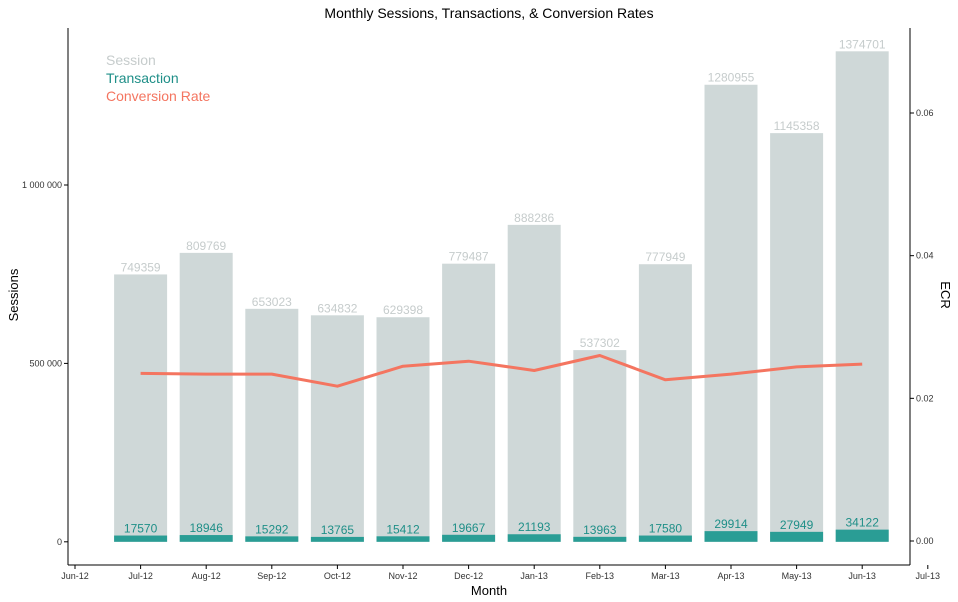 The height and width of the screenshot is (602, 958). What do you see at coordinates (863, 523) in the screenshot?
I see `transaction-value-label: 34122` at bounding box center [863, 523].